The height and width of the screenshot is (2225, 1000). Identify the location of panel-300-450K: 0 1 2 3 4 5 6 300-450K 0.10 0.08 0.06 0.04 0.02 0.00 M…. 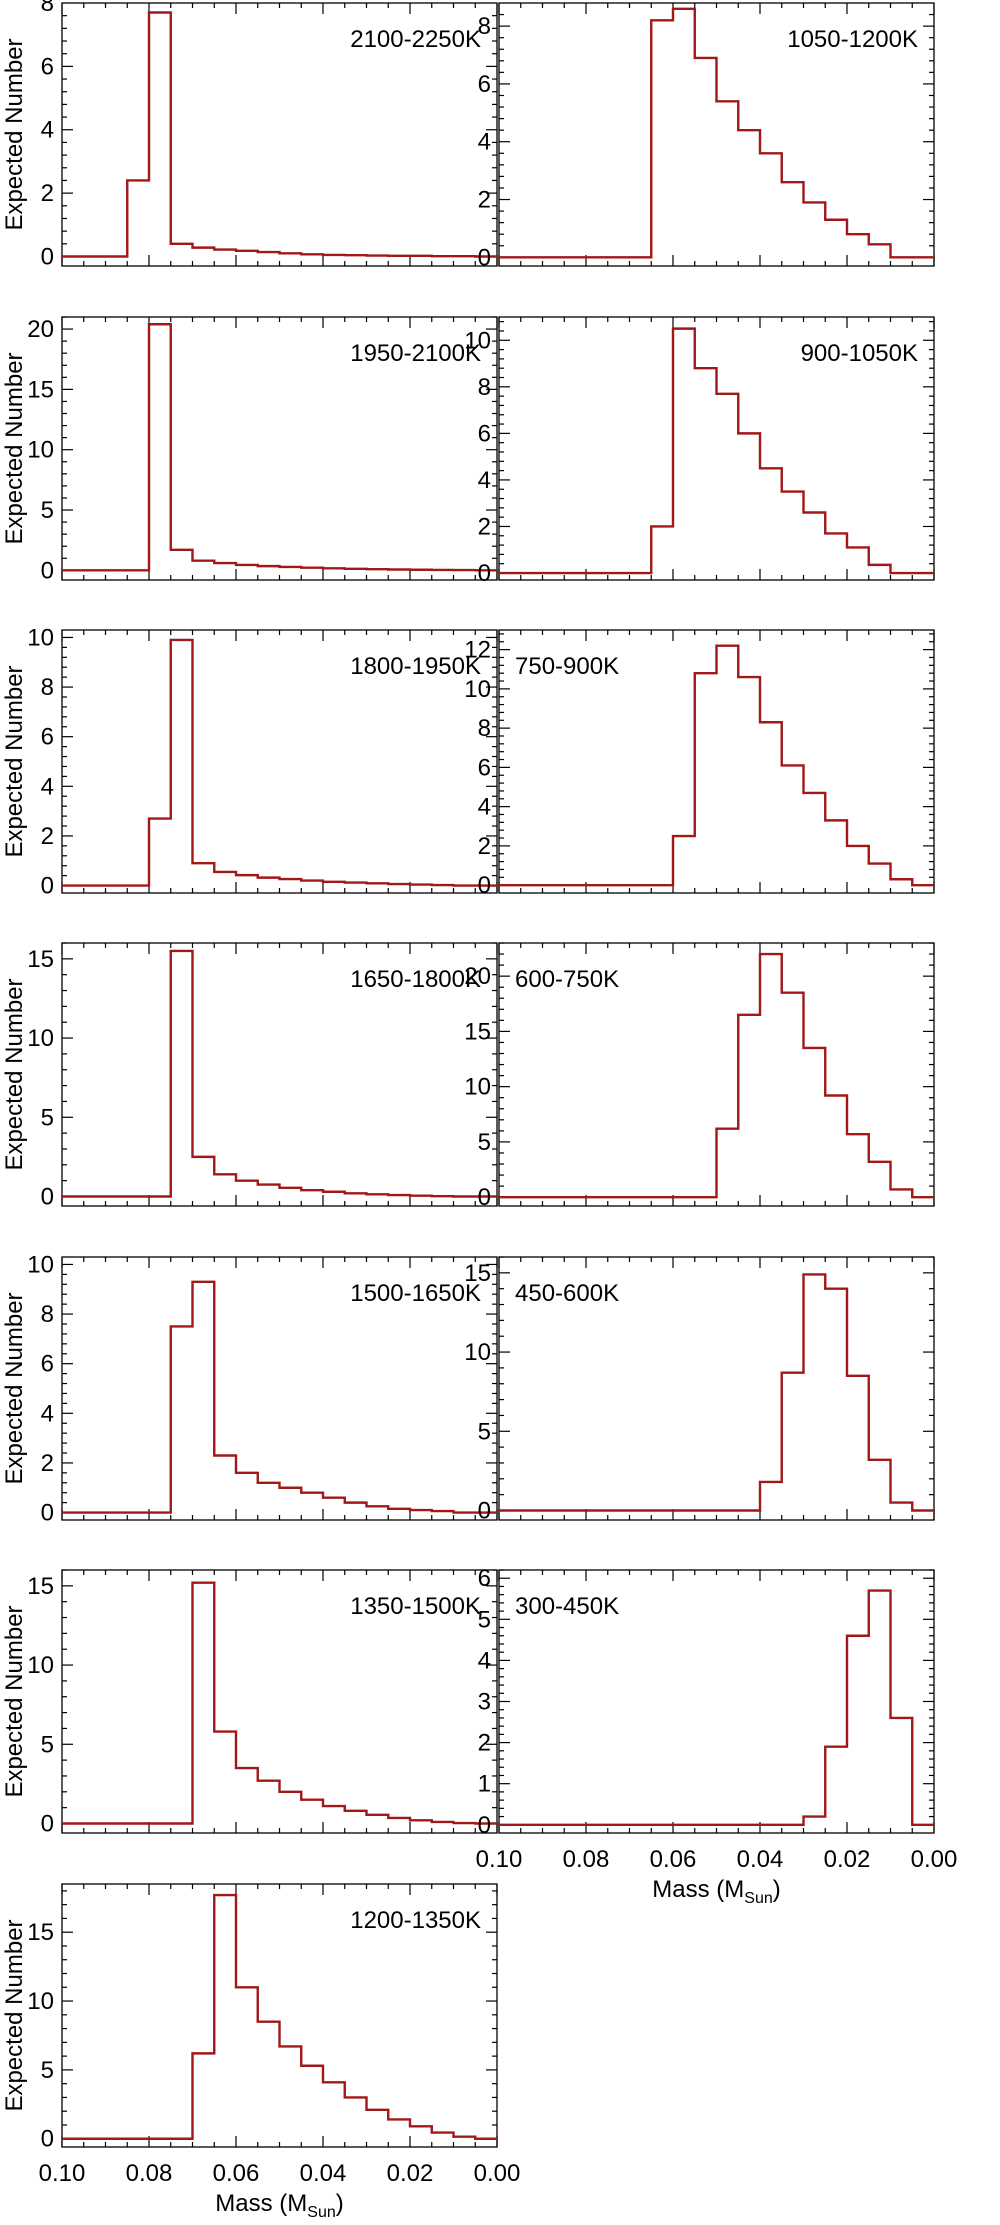
(717, 1736).